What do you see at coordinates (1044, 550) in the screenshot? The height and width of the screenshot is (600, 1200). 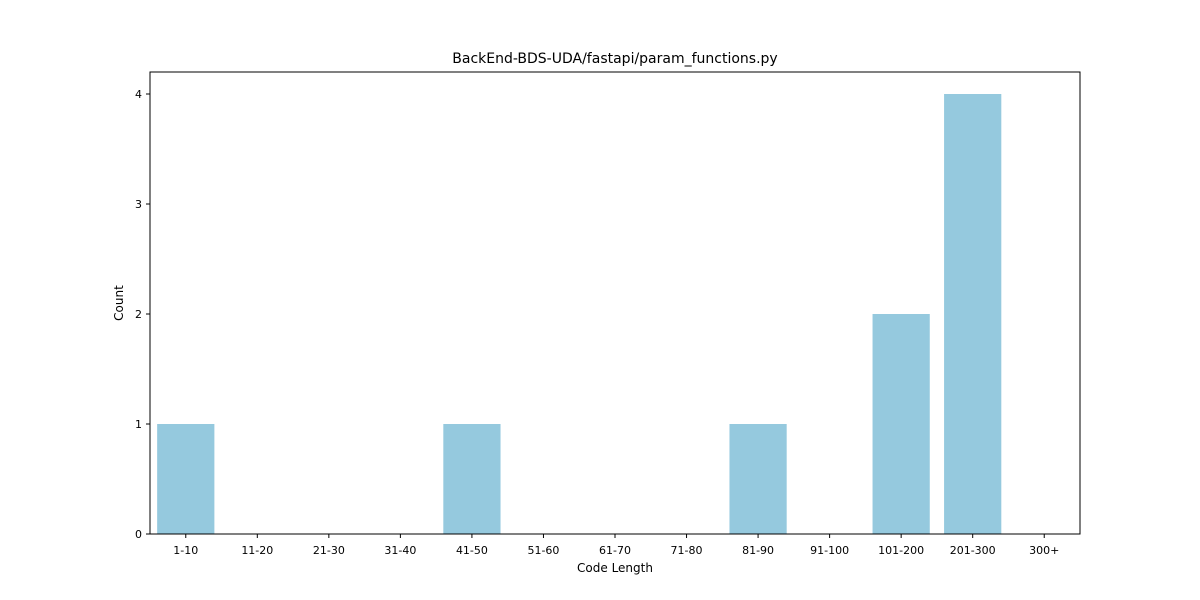 I see `x-tick-label: 300+` at bounding box center [1044, 550].